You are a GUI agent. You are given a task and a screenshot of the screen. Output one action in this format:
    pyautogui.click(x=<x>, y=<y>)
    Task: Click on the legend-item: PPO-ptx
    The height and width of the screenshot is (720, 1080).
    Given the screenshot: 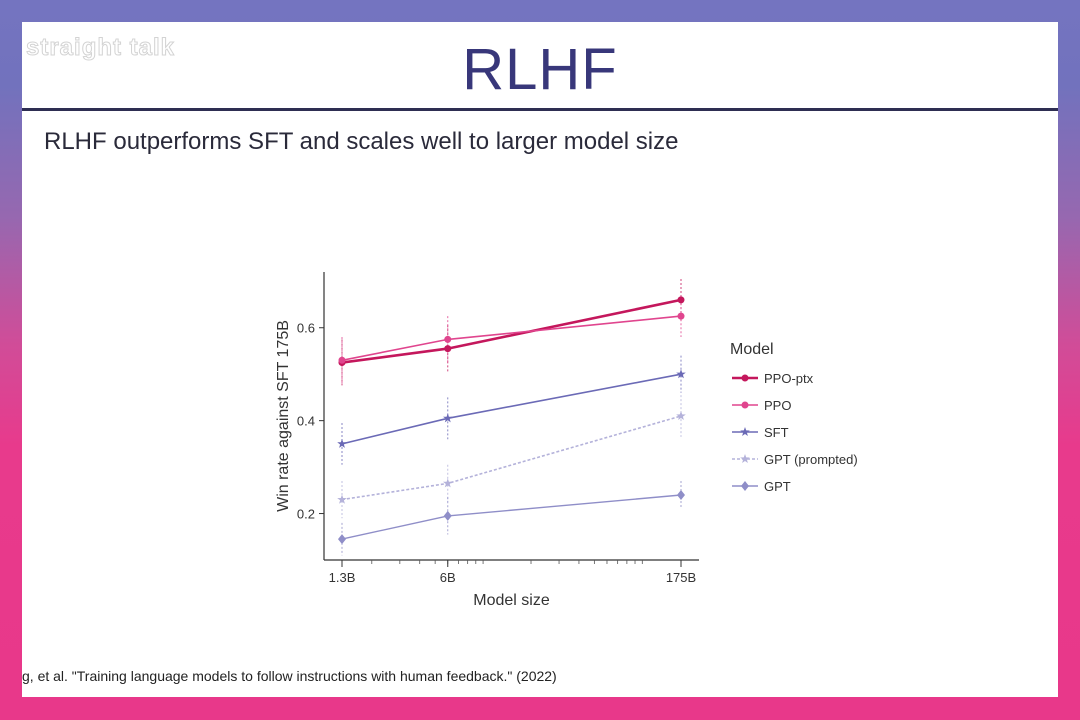 What is the action you would take?
    pyautogui.click(x=773, y=378)
    